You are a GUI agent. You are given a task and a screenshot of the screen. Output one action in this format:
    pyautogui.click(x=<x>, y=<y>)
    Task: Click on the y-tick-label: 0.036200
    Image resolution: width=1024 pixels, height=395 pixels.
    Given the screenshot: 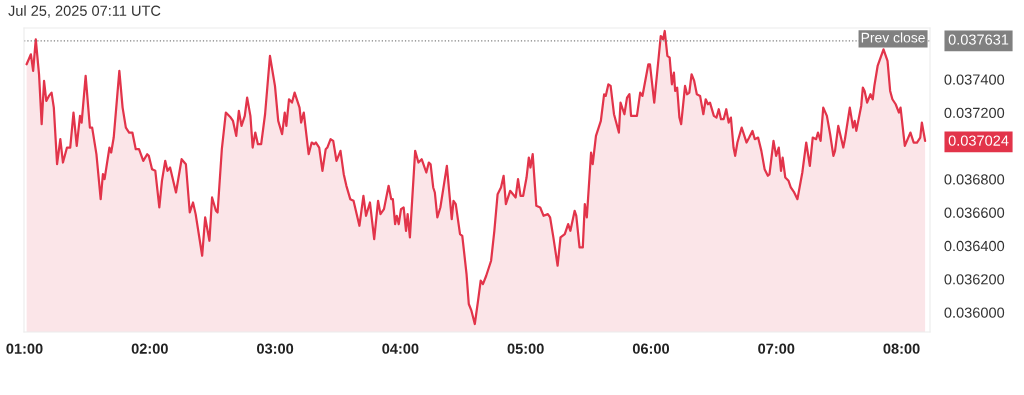 What is the action you would take?
    pyautogui.click(x=974, y=279)
    